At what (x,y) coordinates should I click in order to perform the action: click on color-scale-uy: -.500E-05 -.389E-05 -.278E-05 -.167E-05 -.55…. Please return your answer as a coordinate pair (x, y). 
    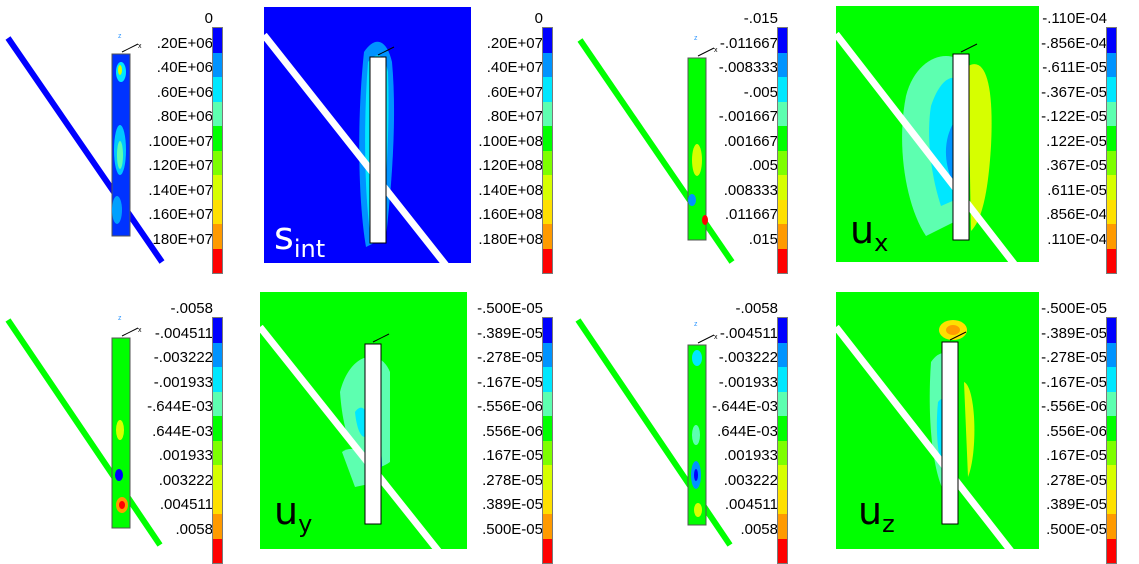
    Looking at the image, I should click on (500, 432).